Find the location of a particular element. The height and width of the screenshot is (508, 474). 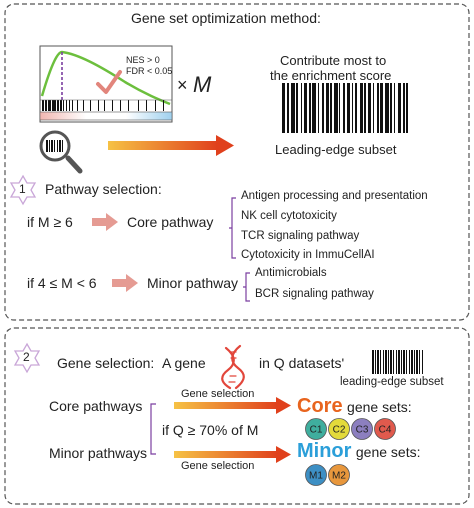

gene-set-label-c3: C3 is located at coordinates (362, 430).